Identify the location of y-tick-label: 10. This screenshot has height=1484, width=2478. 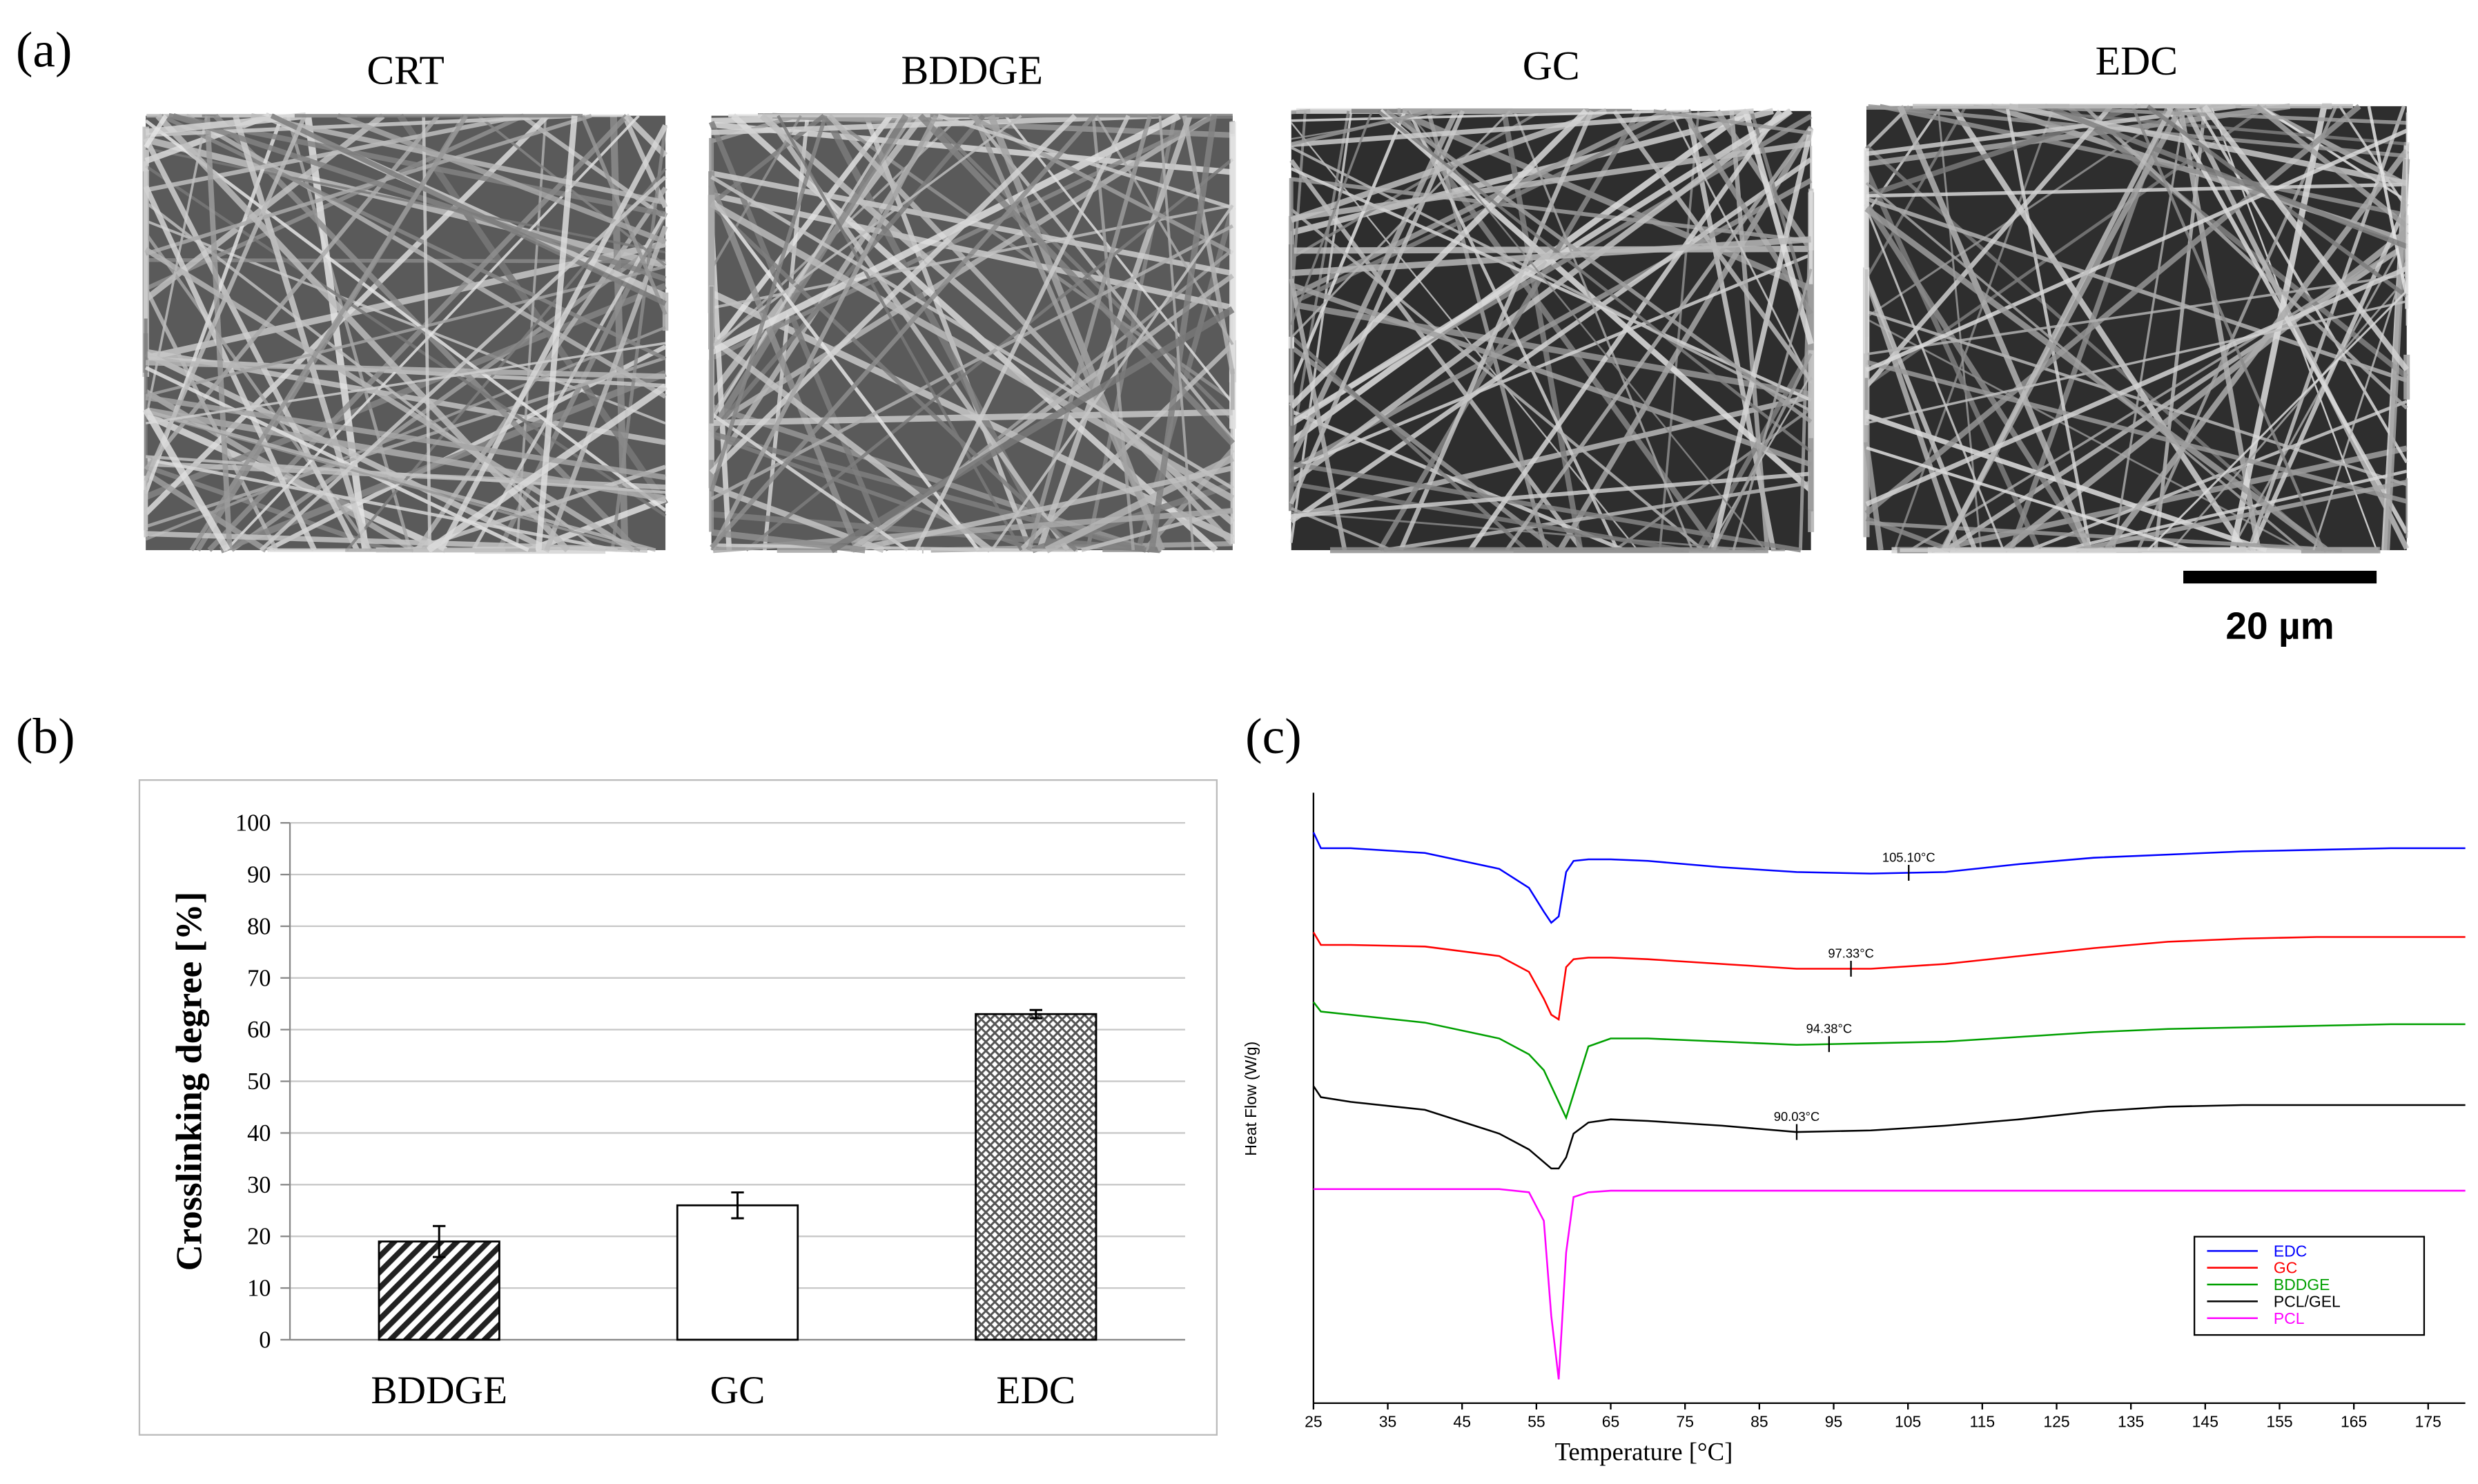
(259, 1289).